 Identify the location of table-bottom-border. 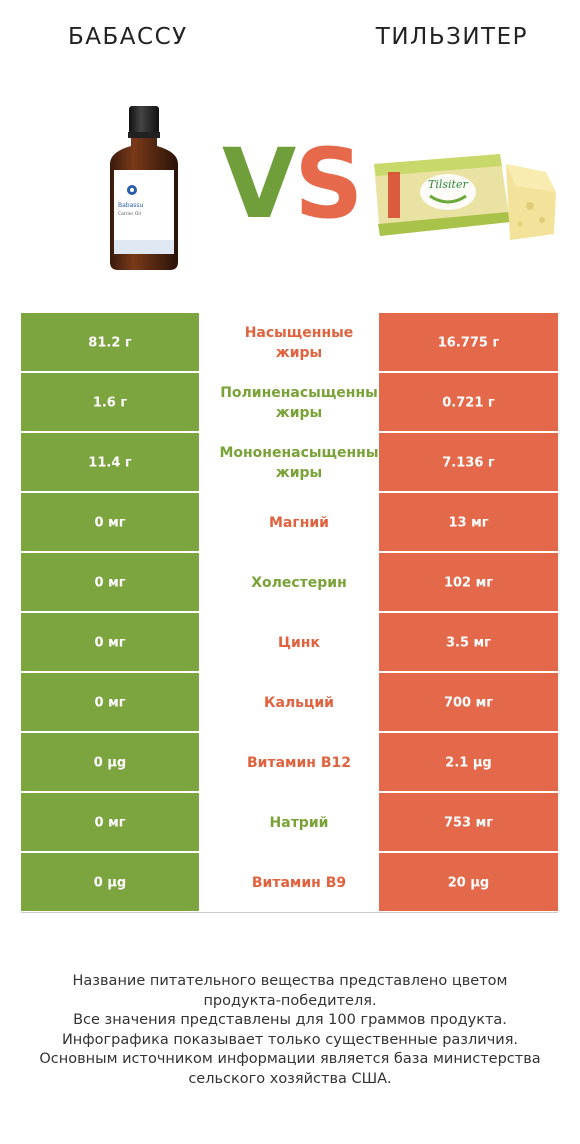
(289, 912).